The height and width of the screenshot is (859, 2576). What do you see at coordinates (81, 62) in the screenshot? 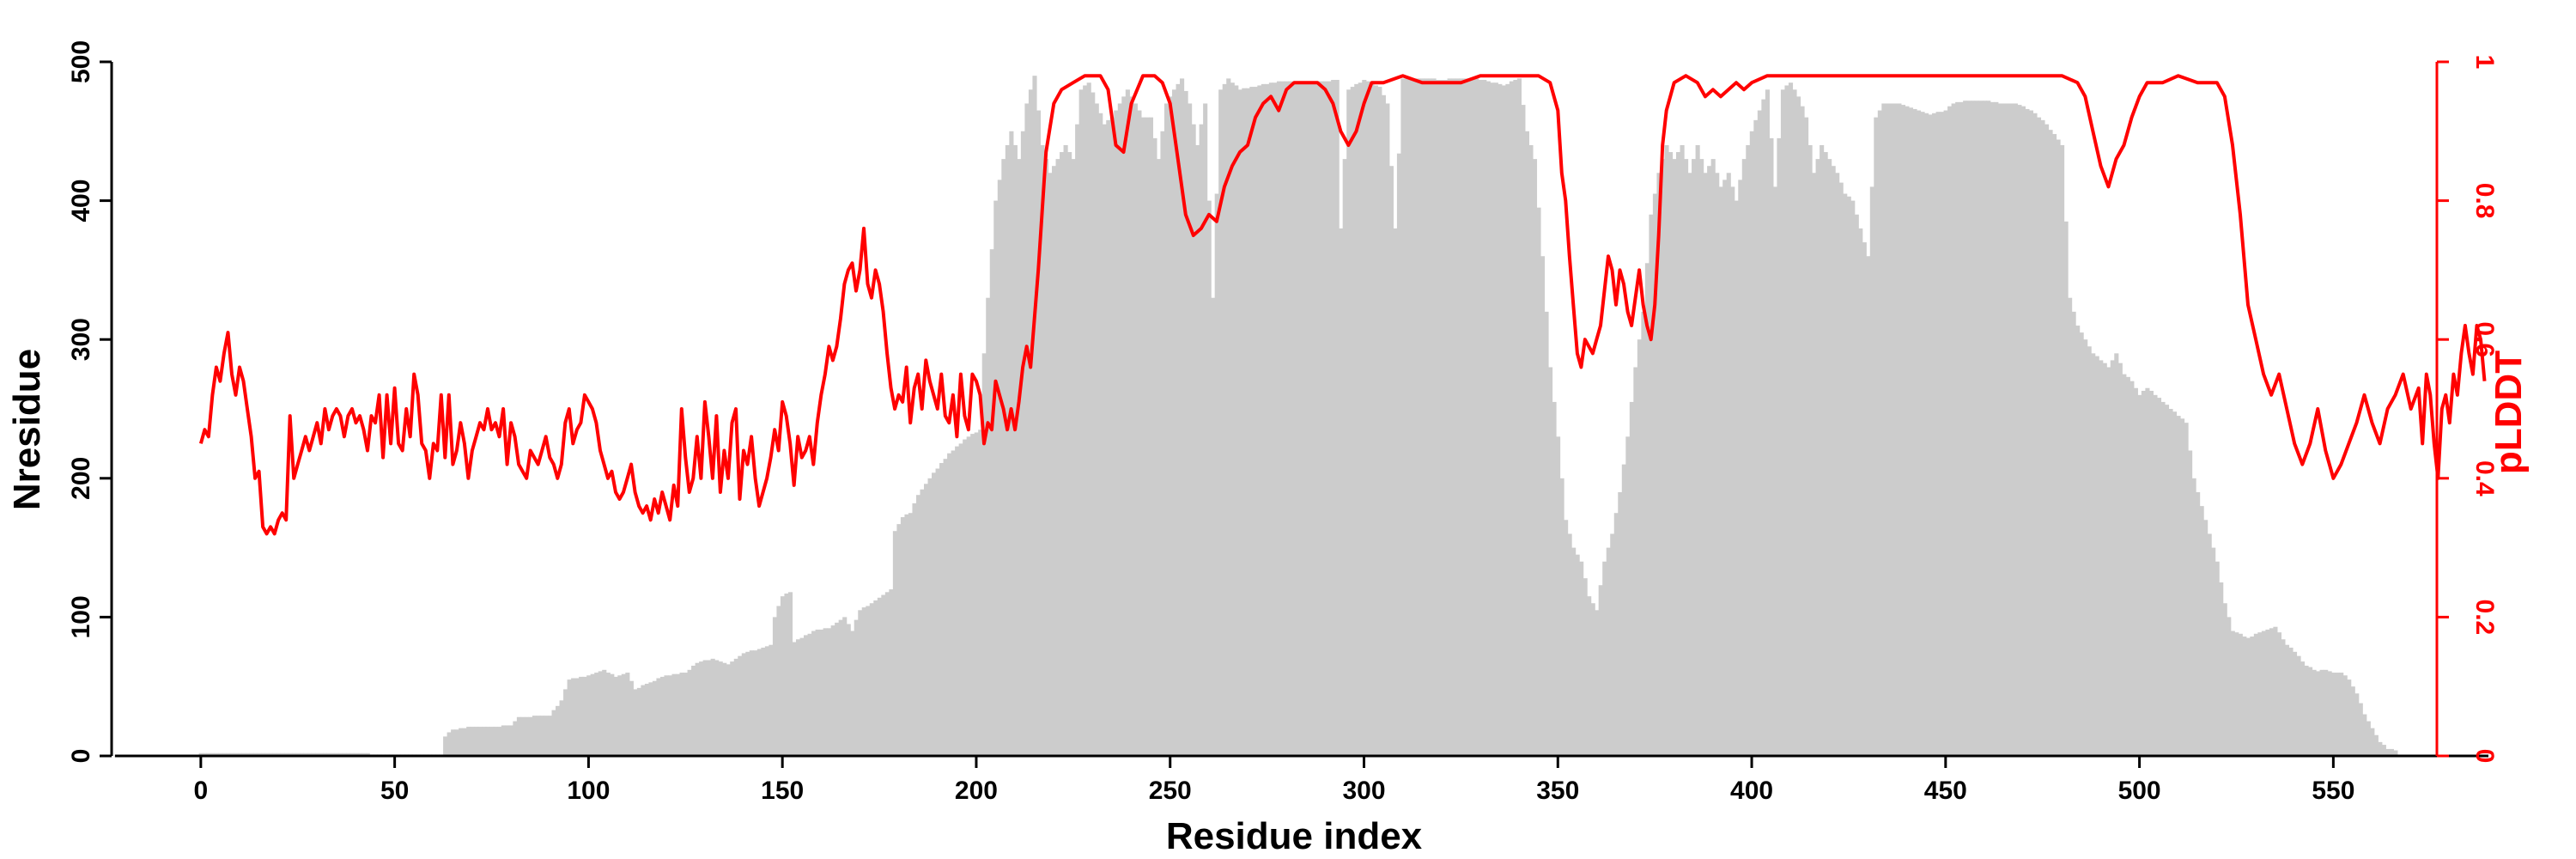
I see `y-left-tick-label: 500` at bounding box center [81, 62].